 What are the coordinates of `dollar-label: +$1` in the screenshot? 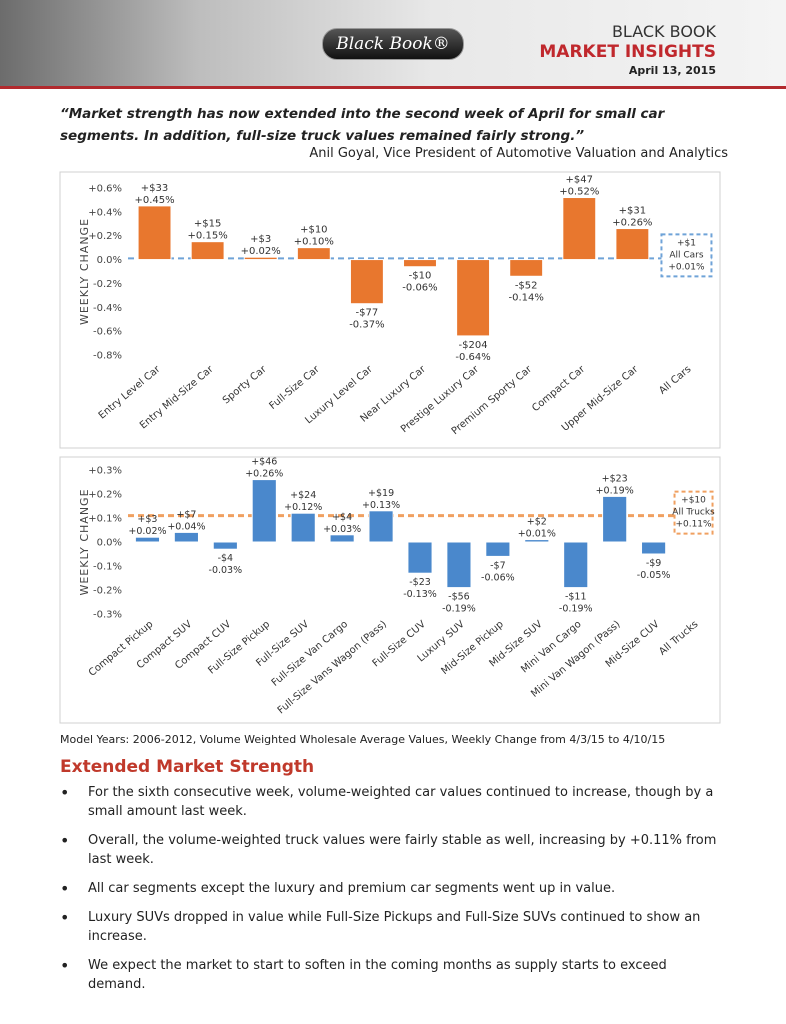 It's located at (686, 243).